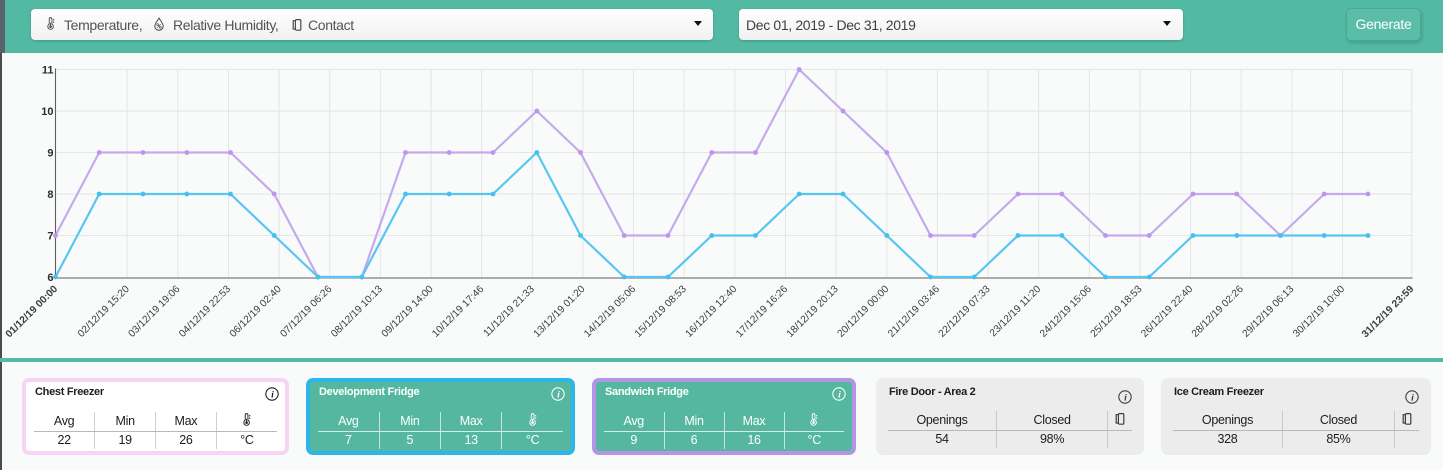  What do you see at coordinates (306, 312) in the screenshot?
I see `svg-text: 07/12/19 06:26` at bounding box center [306, 312].